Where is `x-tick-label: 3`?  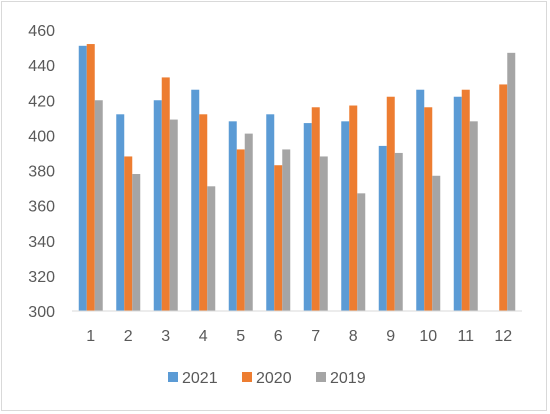
x-tick-label: 3 is located at coordinates (165, 336).